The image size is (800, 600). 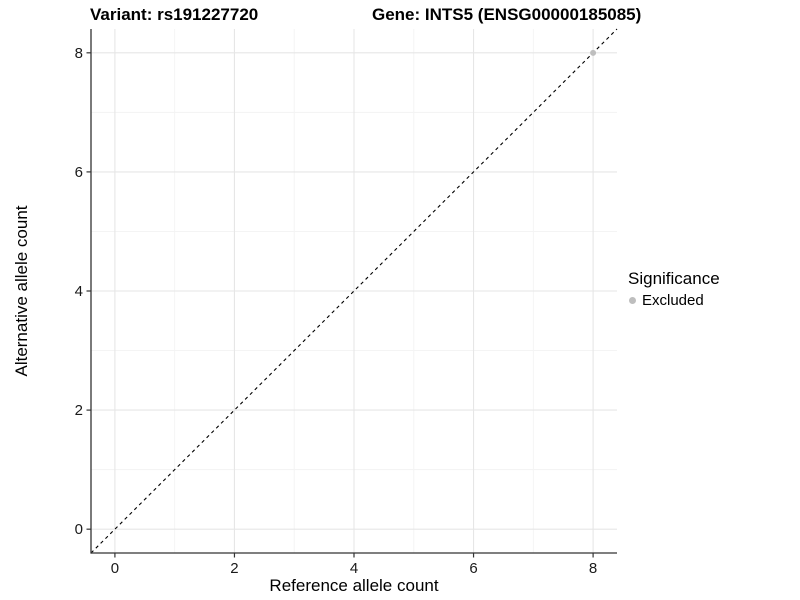 I want to click on legend-point-icon, so click(x=632, y=300).